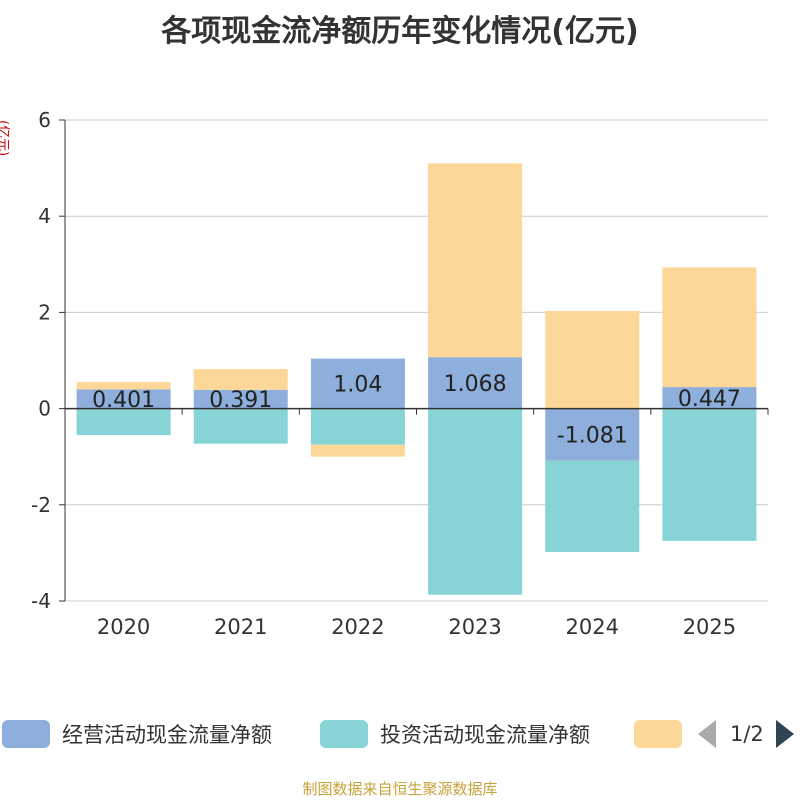  What do you see at coordinates (26, 734) in the screenshot?
I see `legend-swatch-operating` at bounding box center [26, 734].